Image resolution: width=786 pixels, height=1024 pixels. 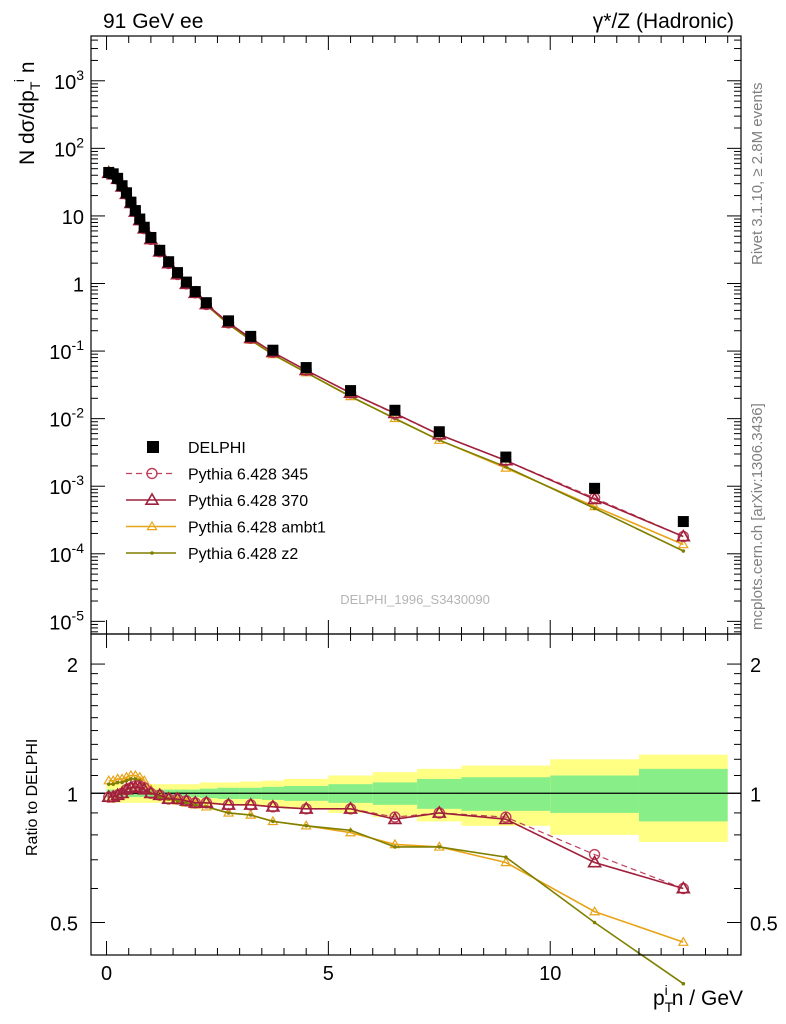 What do you see at coordinates (69, 147) in the screenshot?
I see `y-tick-label: 10²` at bounding box center [69, 147].